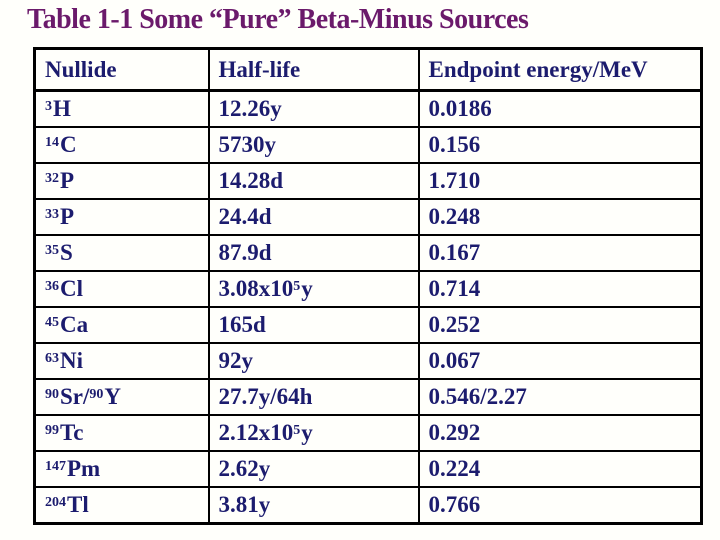  I want to click on endpoint-energy-cell: 0.067, so click(560, 361).